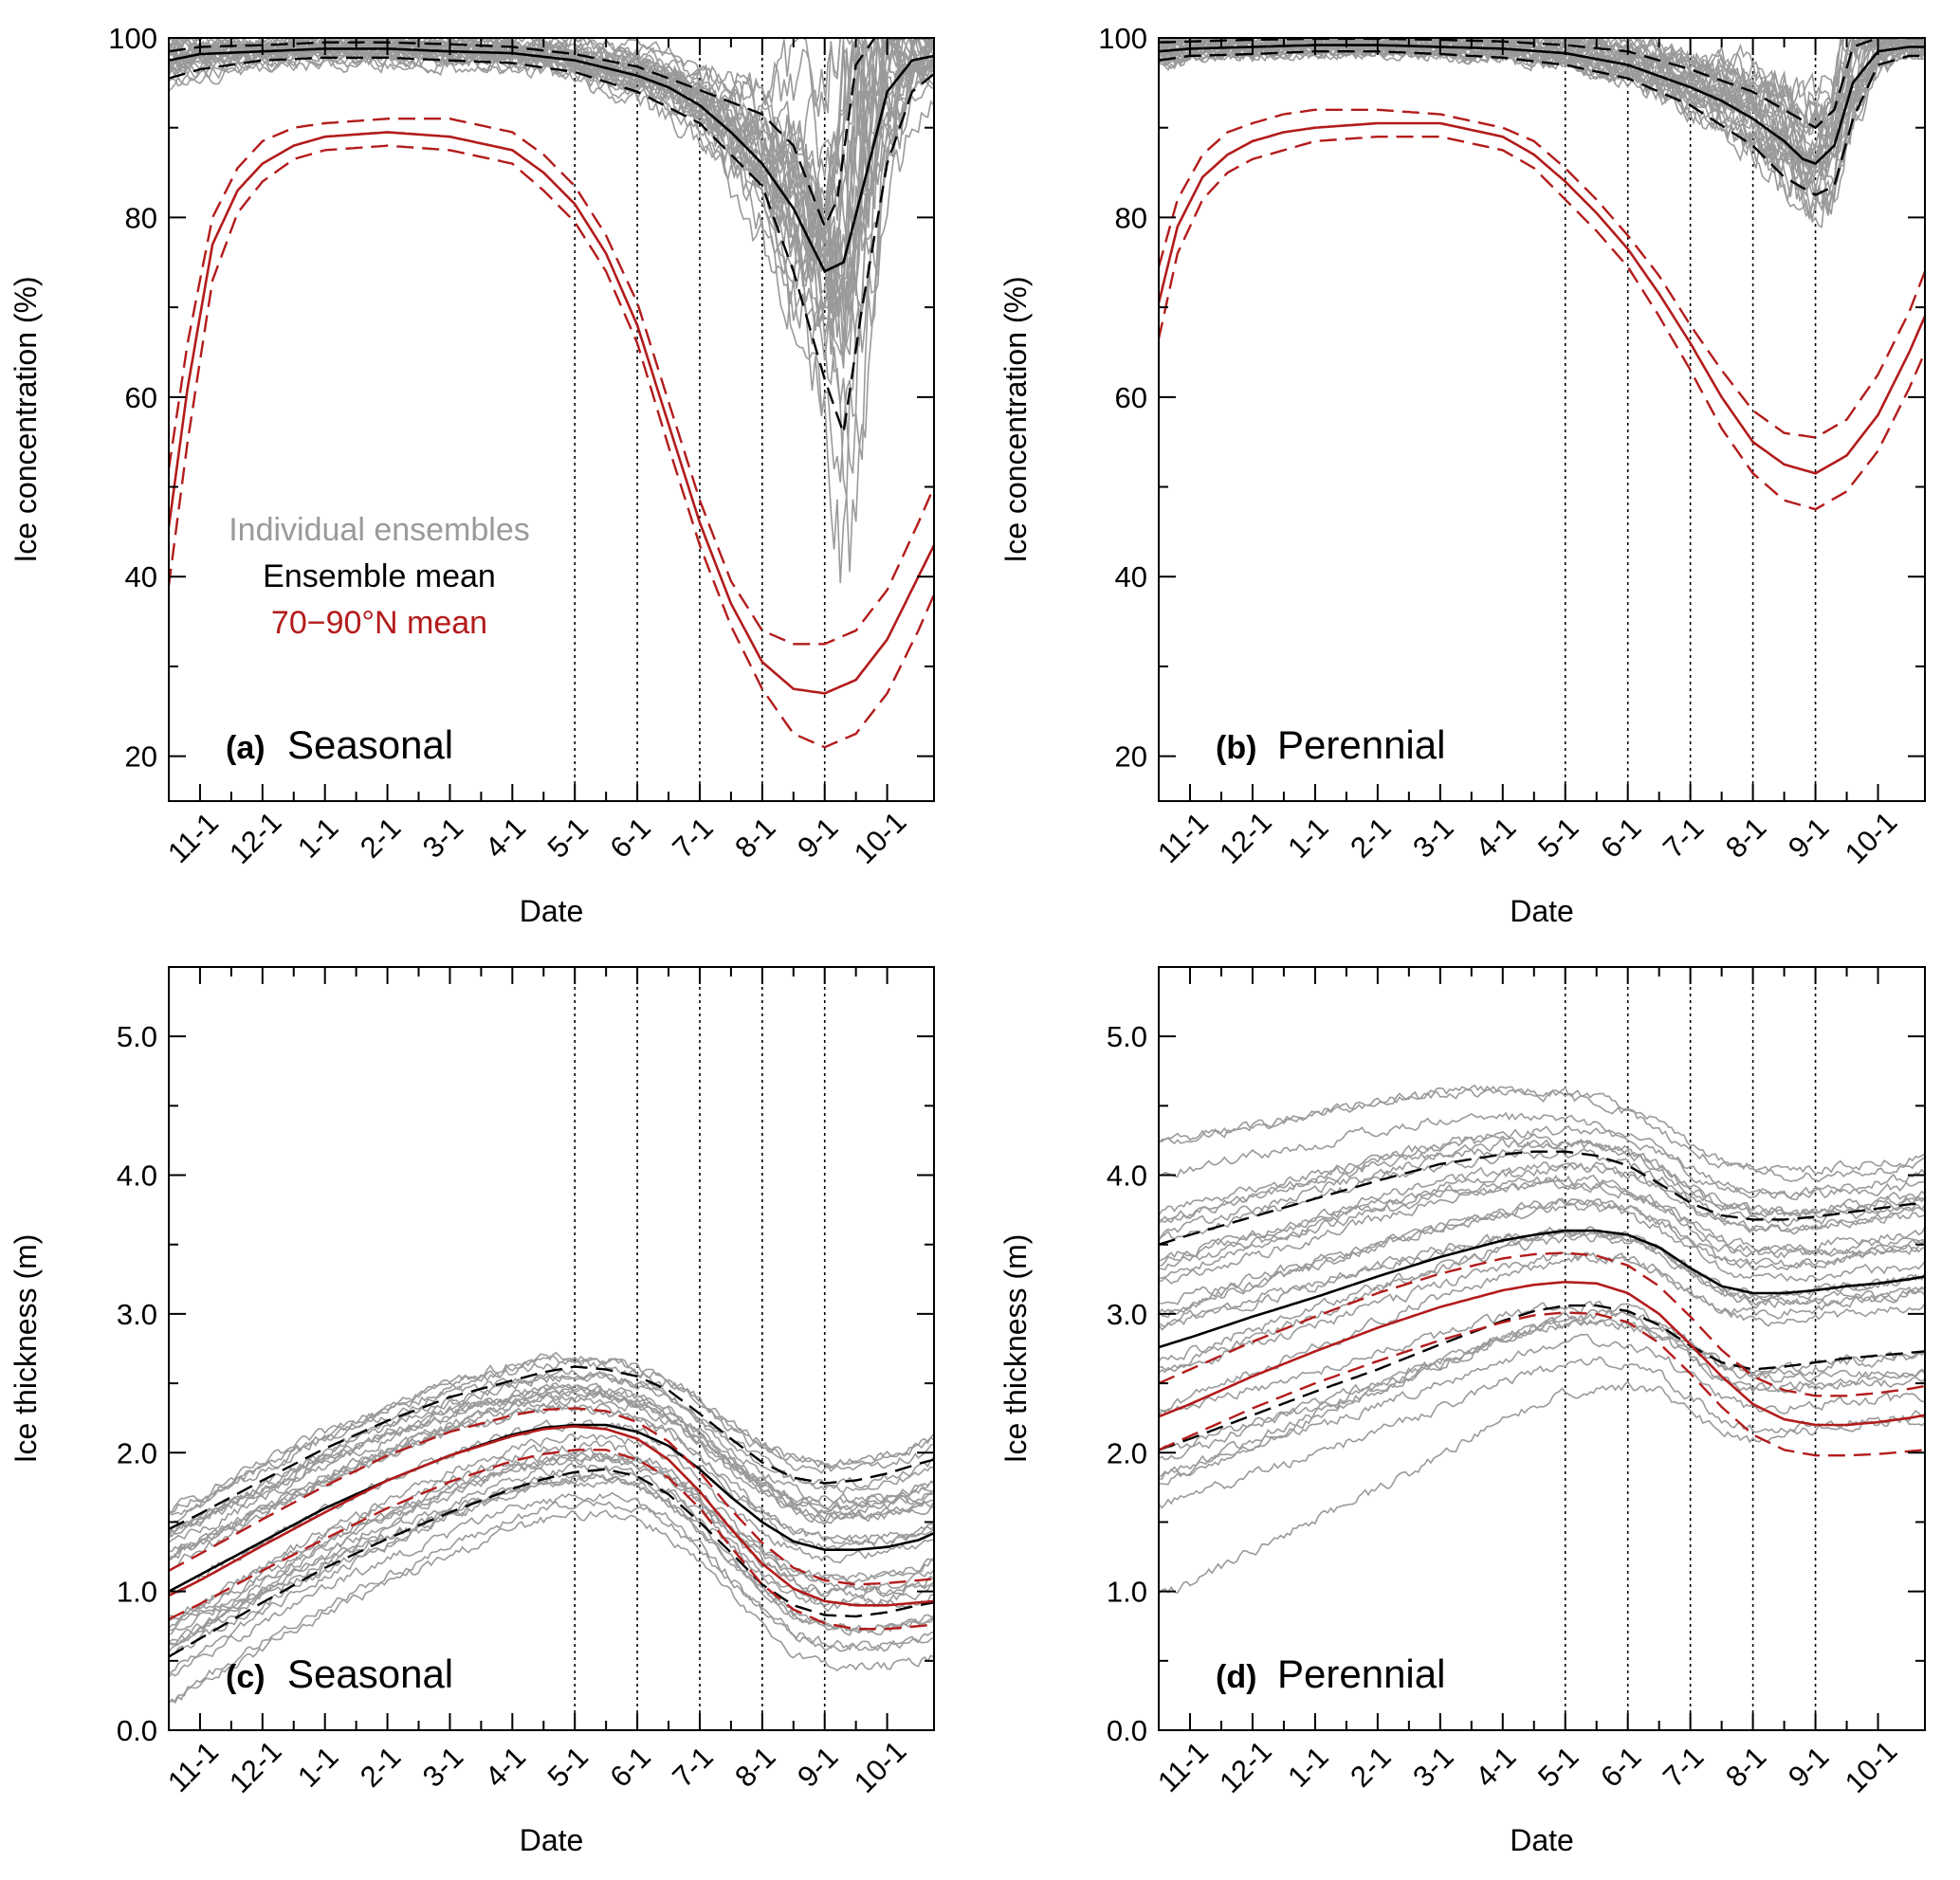 This screenshot has height=1880, width=1960. What do you see at coordinates (137, 1593) in the screenshot?
I see `y-tick-label: 1.0` at bounding box center [137, 1593].